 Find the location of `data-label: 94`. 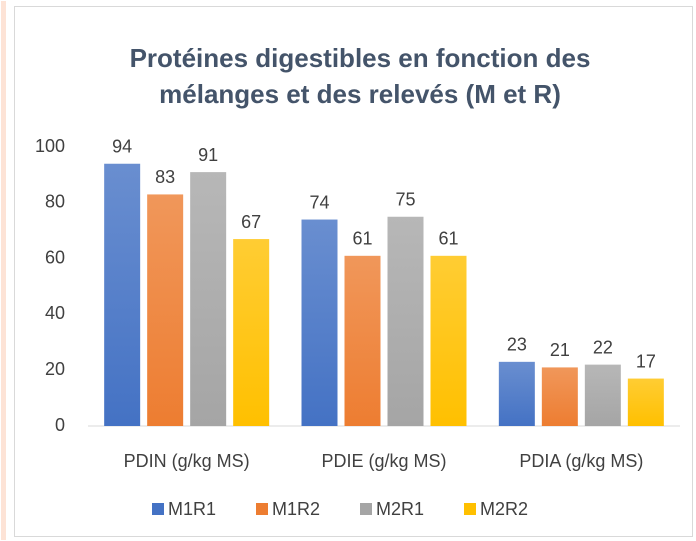

data-label: 94 is located at coordinates (122, 146).